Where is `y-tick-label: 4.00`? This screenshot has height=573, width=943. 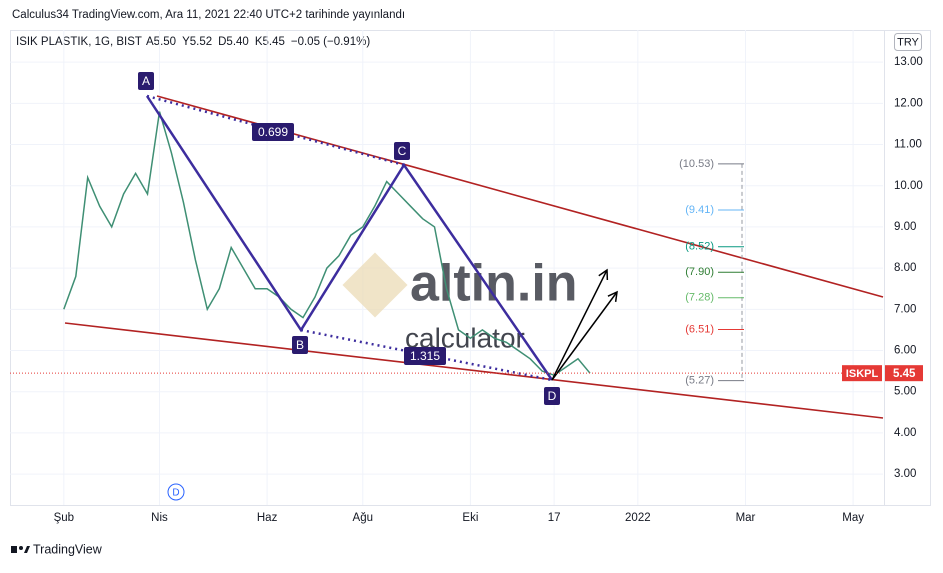
y-tick-label: 4.00 is located at coordinates (905, 433).